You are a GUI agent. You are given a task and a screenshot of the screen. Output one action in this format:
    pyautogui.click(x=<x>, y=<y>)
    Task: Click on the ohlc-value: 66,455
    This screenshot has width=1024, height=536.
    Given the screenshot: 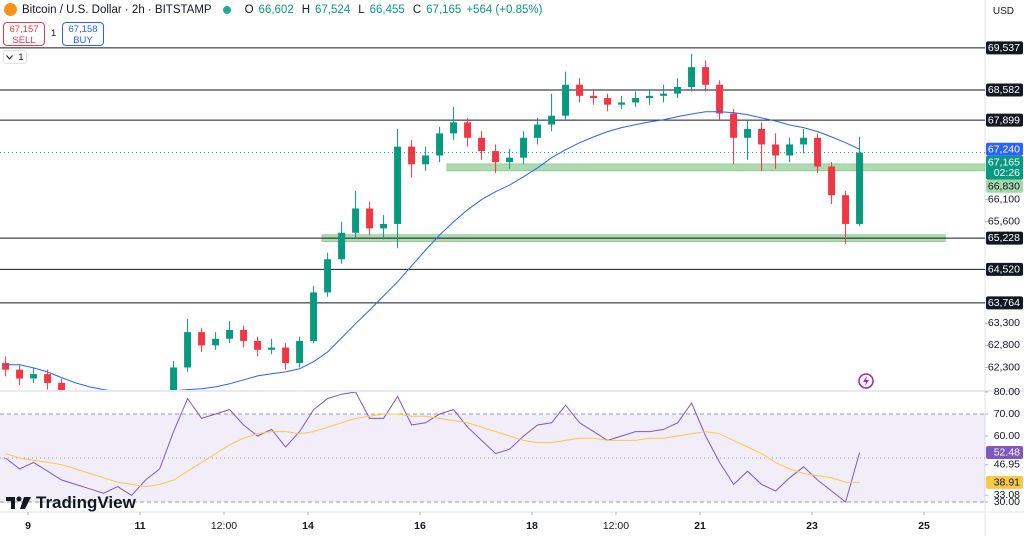 What is the action you would take?
    pyautogui.click(x=387, y=9)
    